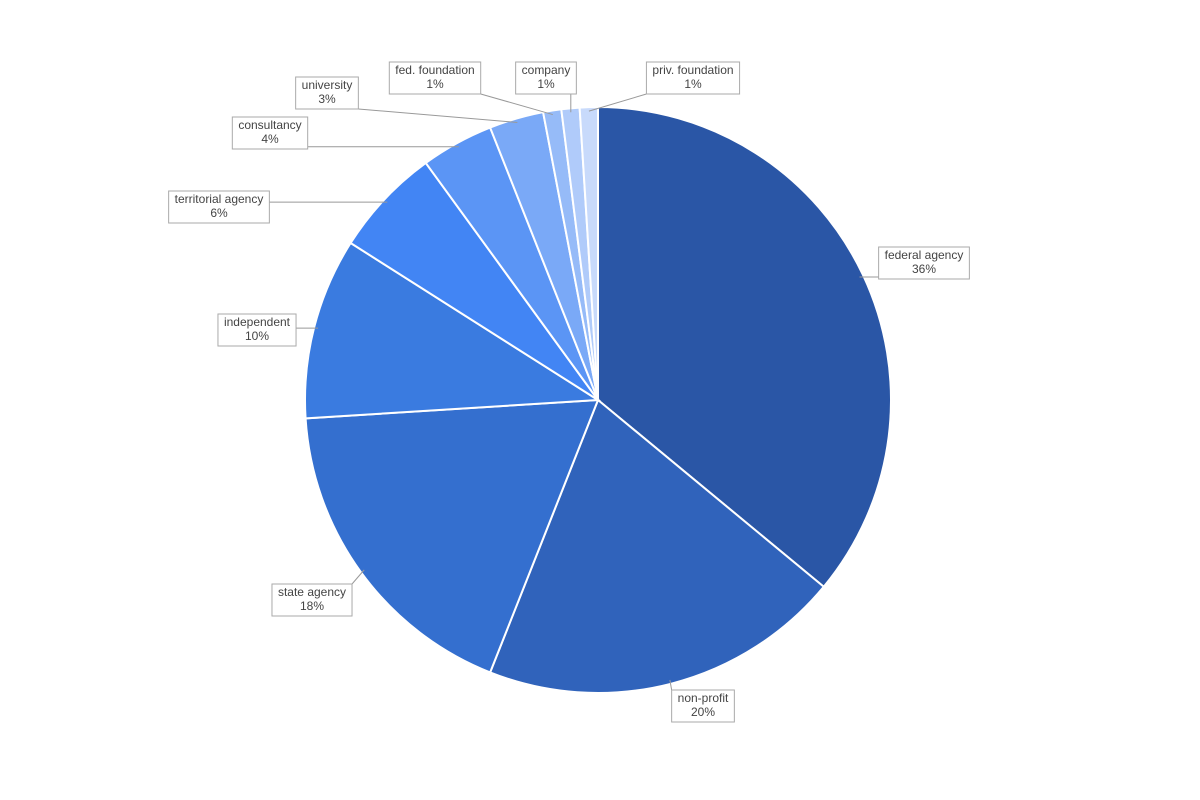 The height and width of the screenshot is (800, 1200). What do you see at coordinates (703, 698) in the screenshot?
I see `label-name: non-profit` at bounding box center [703, 698].